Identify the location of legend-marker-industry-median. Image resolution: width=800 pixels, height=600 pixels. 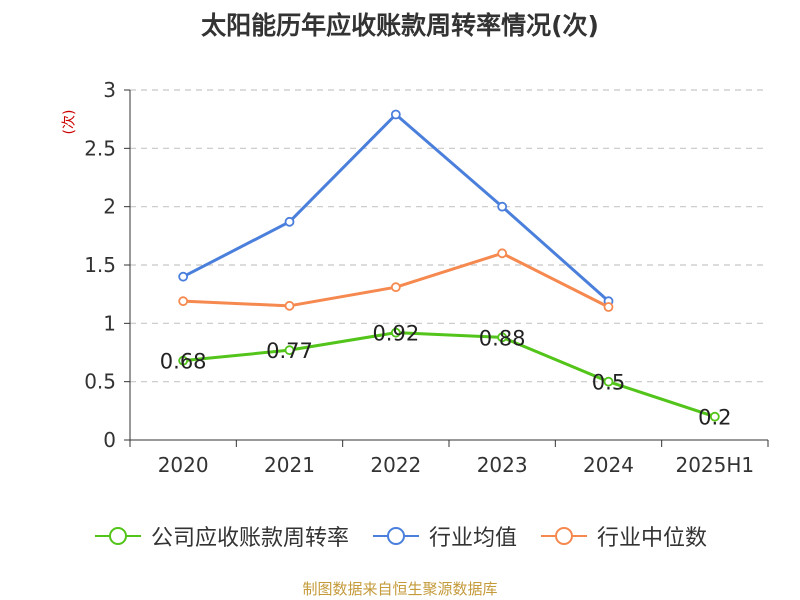
(564, 536).